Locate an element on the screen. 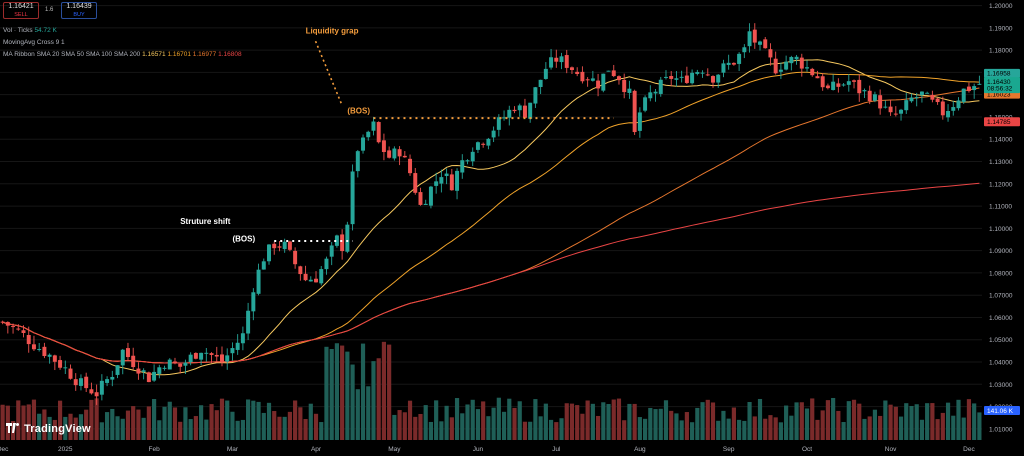 The height and width of the screenshot is (456, 1024). price-tag-bg is located at coordinates (1002, 122).